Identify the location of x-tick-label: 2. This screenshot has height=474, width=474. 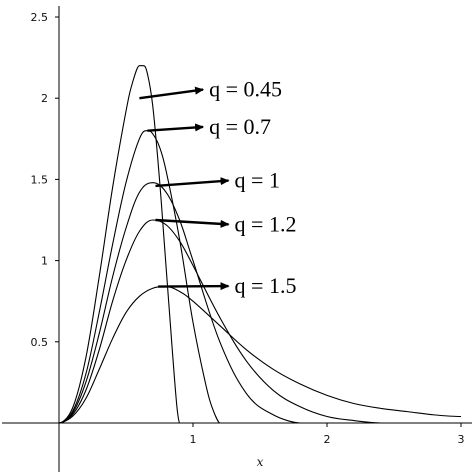
(327, 439).